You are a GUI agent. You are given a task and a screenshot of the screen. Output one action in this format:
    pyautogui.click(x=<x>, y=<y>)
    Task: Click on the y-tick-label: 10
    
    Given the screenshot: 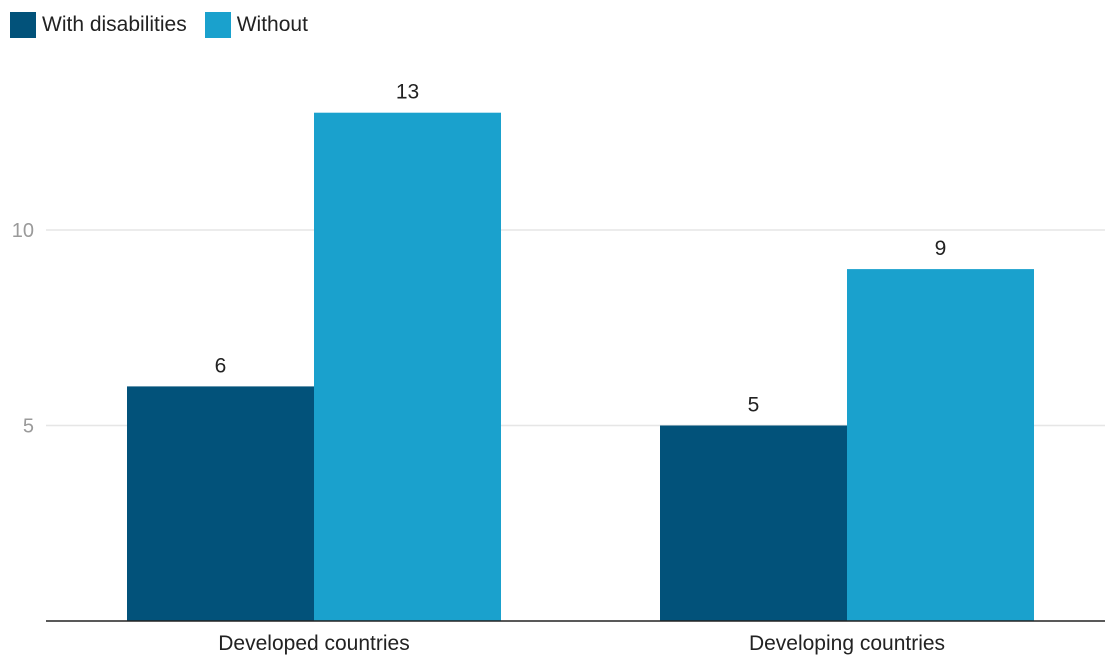 What is the action you would take?
    pyautogui.click(x=23, y=231)
    